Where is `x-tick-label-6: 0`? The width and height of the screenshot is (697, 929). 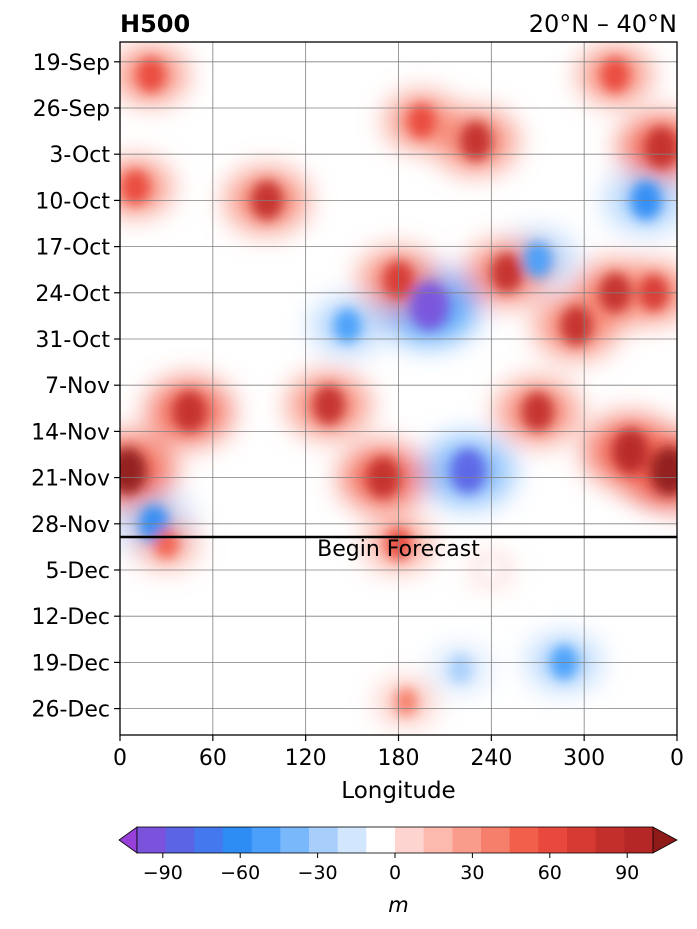
x-tick-label-6: 0 is located at coordinates (677, 758).